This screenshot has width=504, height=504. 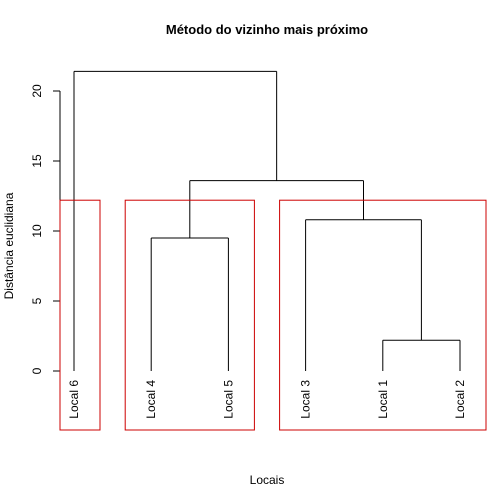 I want to click on leaf-label: Local 1, so click(x=383, y=399).